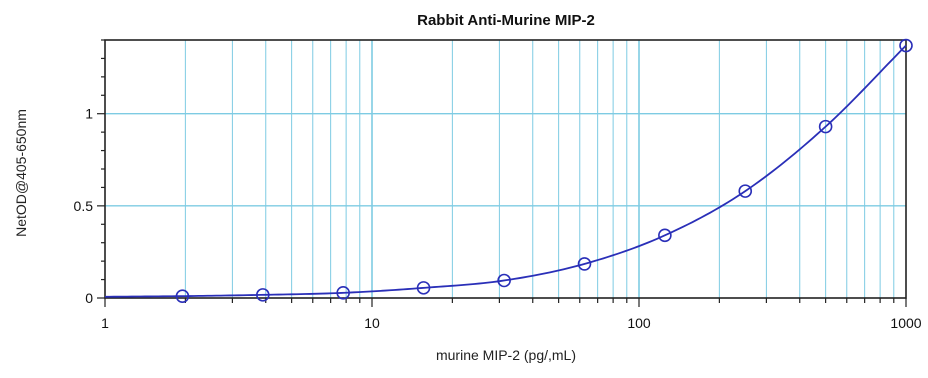 The image size is (928, 378). I want to click on y-tick-label: 0.5, so click(84, 206).